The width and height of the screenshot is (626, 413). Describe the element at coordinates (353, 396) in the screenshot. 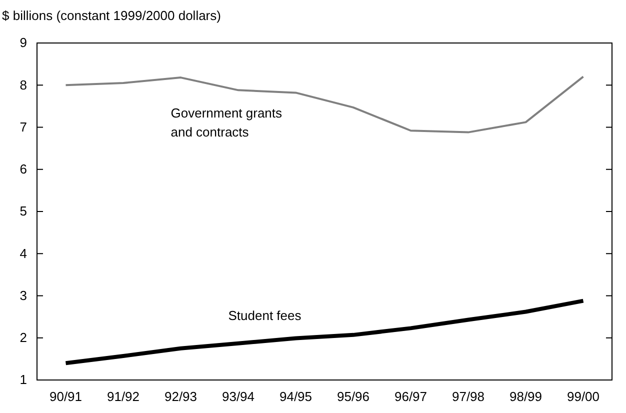

I see `x-tick-label: 95/96` at that location.